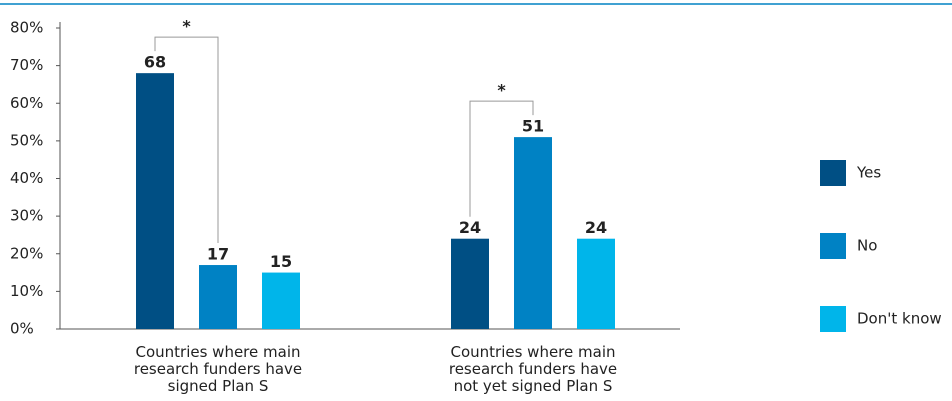 Image resolution: width=952 pixels, height=401 pixels. What do you see at coordinates (26, 216) in the screenshot?
I see `y-tick-label: 30%` at bounding box center [26, 216].